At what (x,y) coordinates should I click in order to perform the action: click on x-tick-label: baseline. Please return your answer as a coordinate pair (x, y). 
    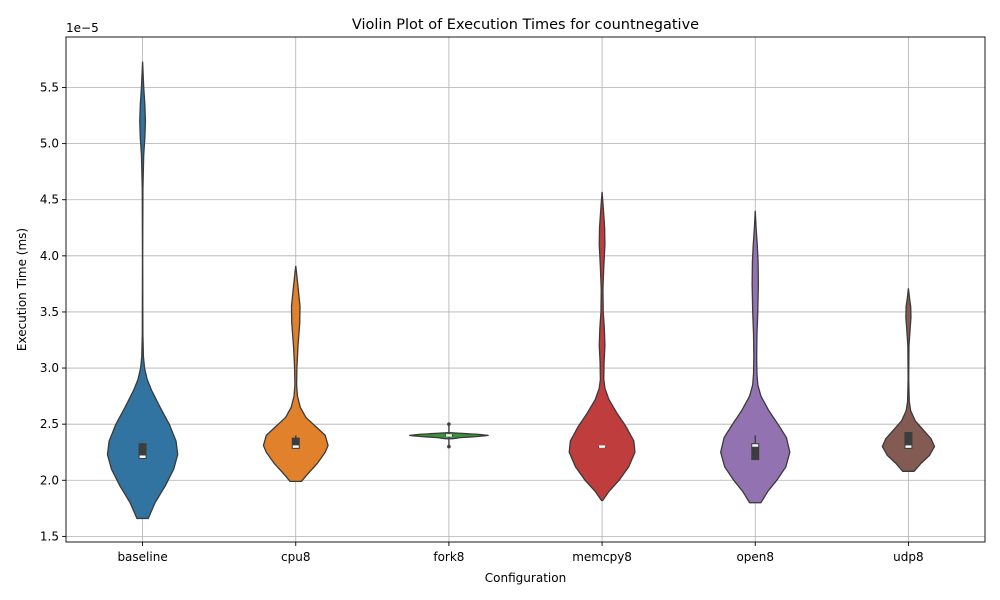
    Looking at the image, I should click on (142, 557).